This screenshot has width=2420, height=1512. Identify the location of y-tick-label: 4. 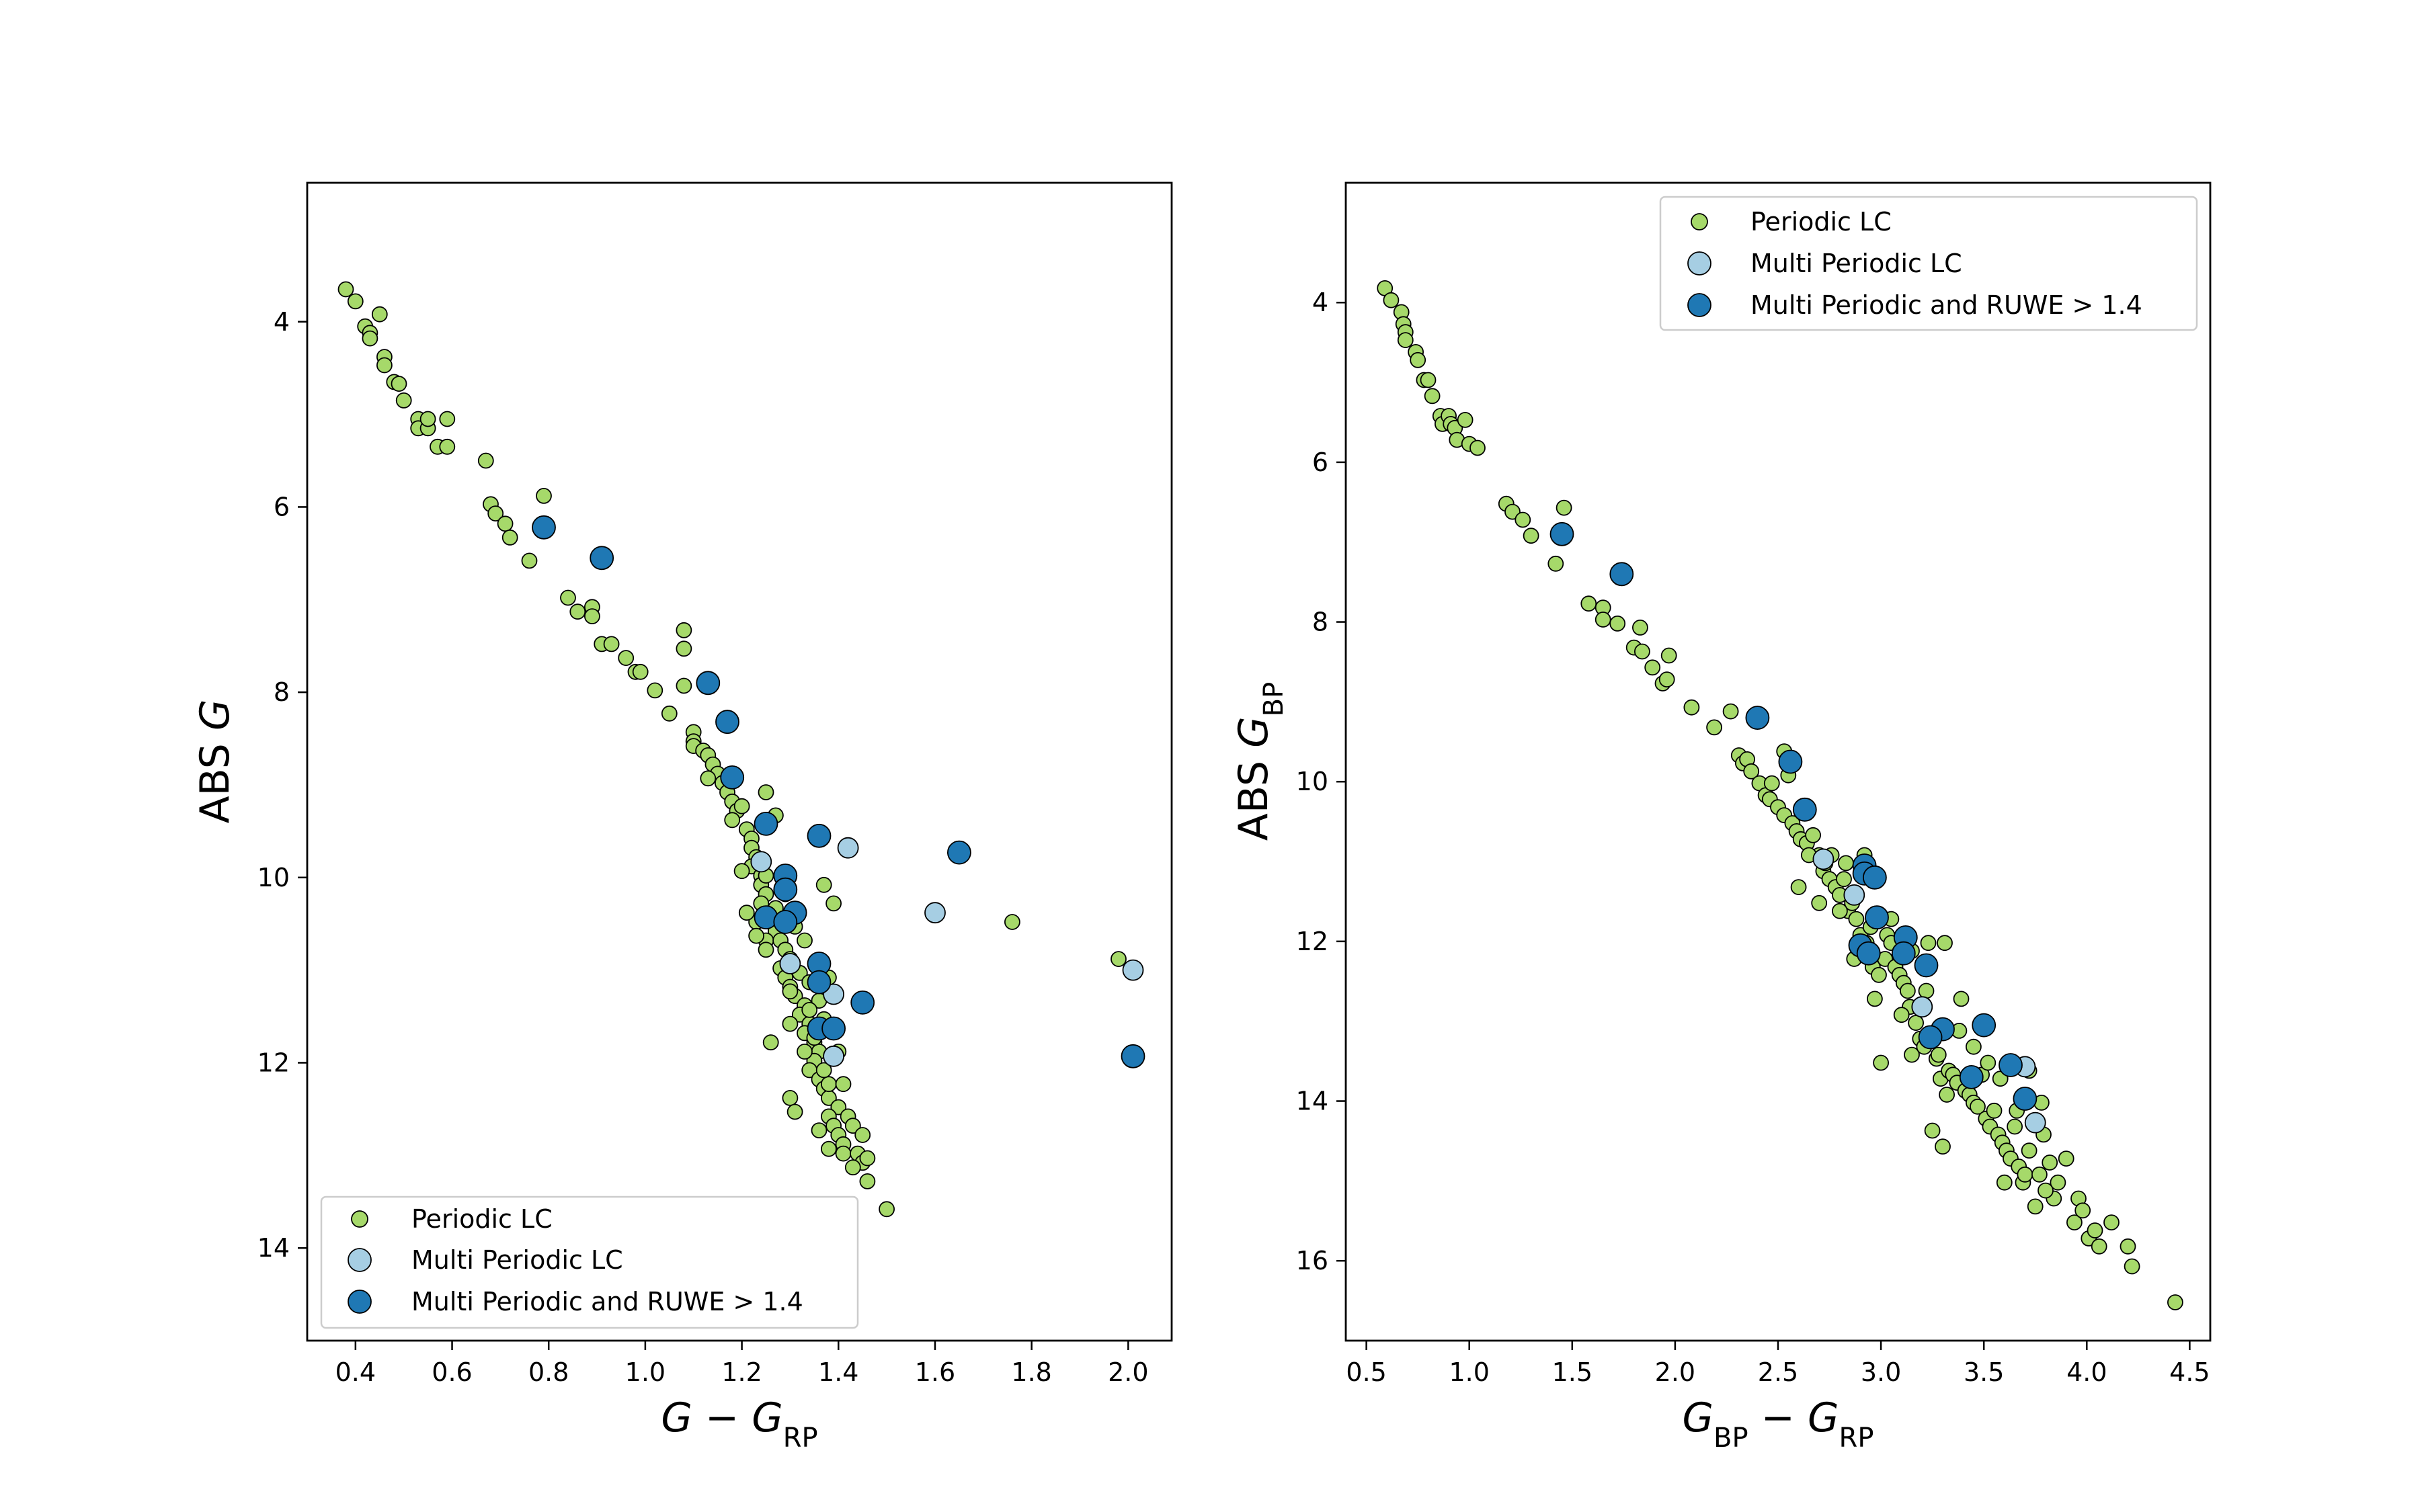
(1320, 302).